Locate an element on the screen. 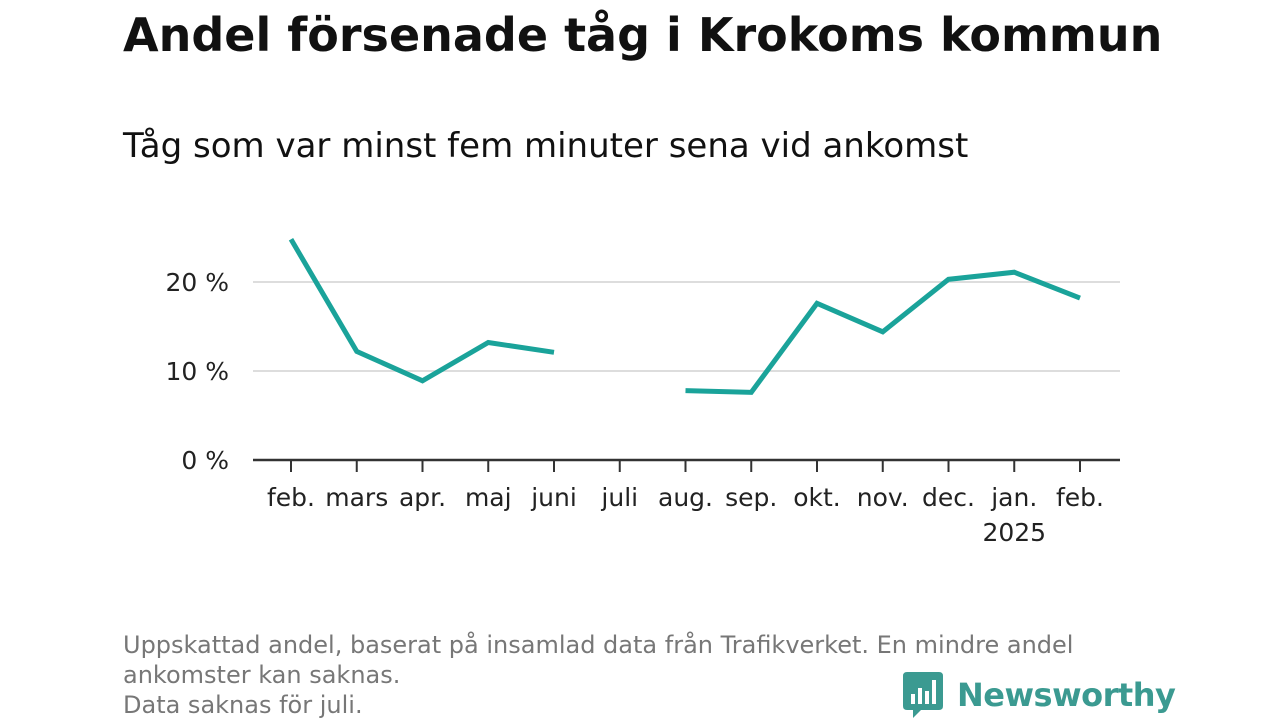 This screenshot has width=1280, height=720. y-tick-label: 10 % is located at coordinates (197, 371).